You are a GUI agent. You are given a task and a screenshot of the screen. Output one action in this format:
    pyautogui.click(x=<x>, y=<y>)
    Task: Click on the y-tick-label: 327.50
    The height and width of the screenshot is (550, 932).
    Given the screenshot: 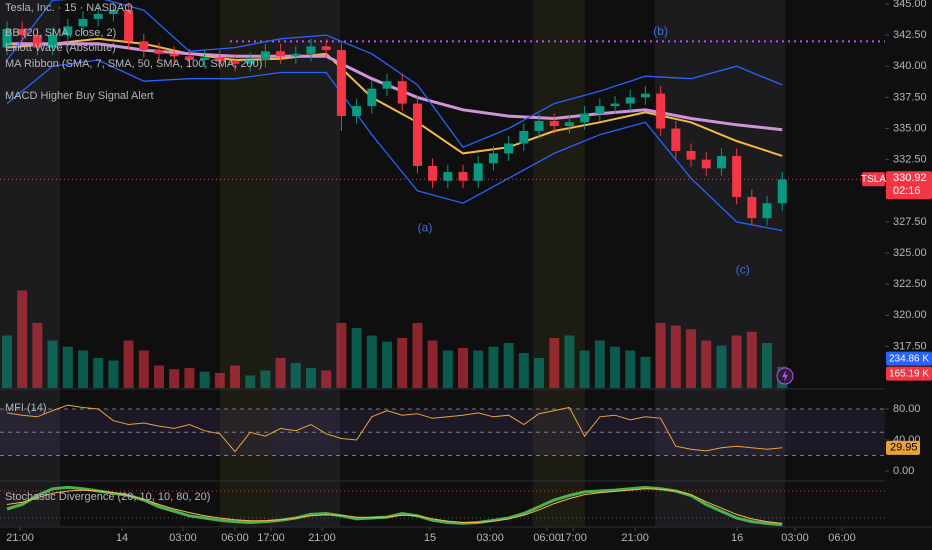 What is the action you would take?
    pyautogui.click(x=910, y=222)
    